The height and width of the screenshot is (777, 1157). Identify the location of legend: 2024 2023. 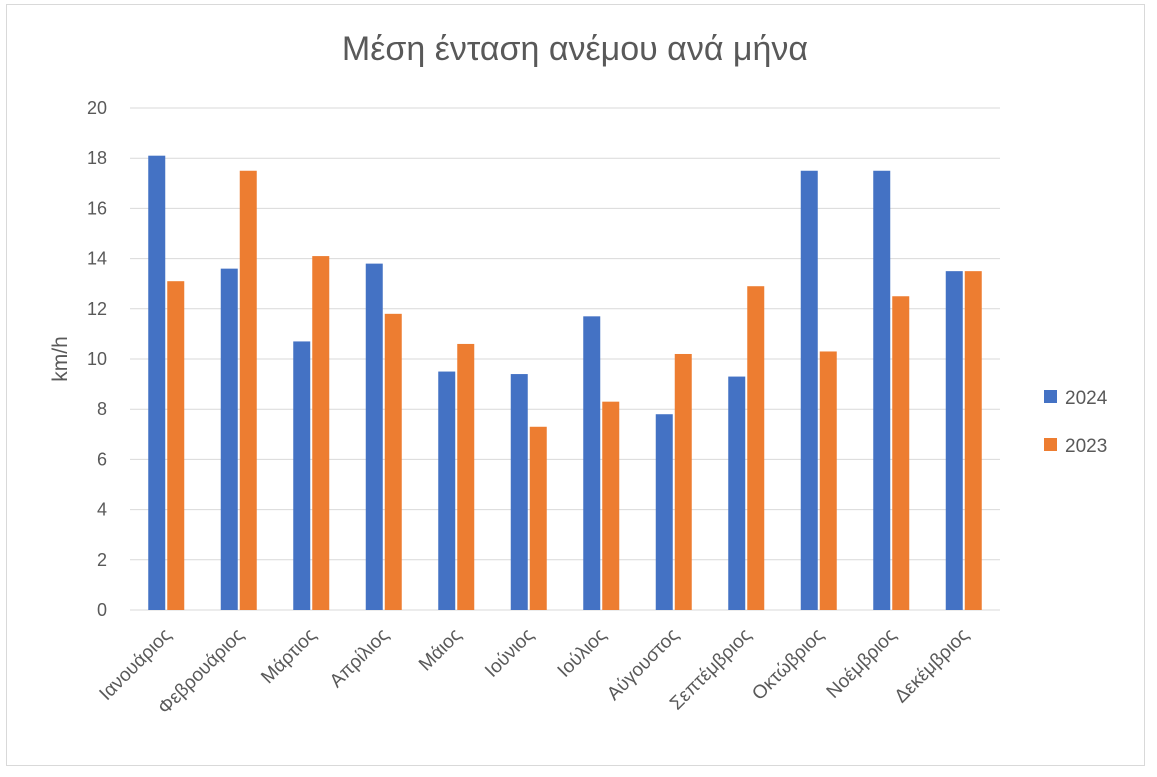
(1076, 422).